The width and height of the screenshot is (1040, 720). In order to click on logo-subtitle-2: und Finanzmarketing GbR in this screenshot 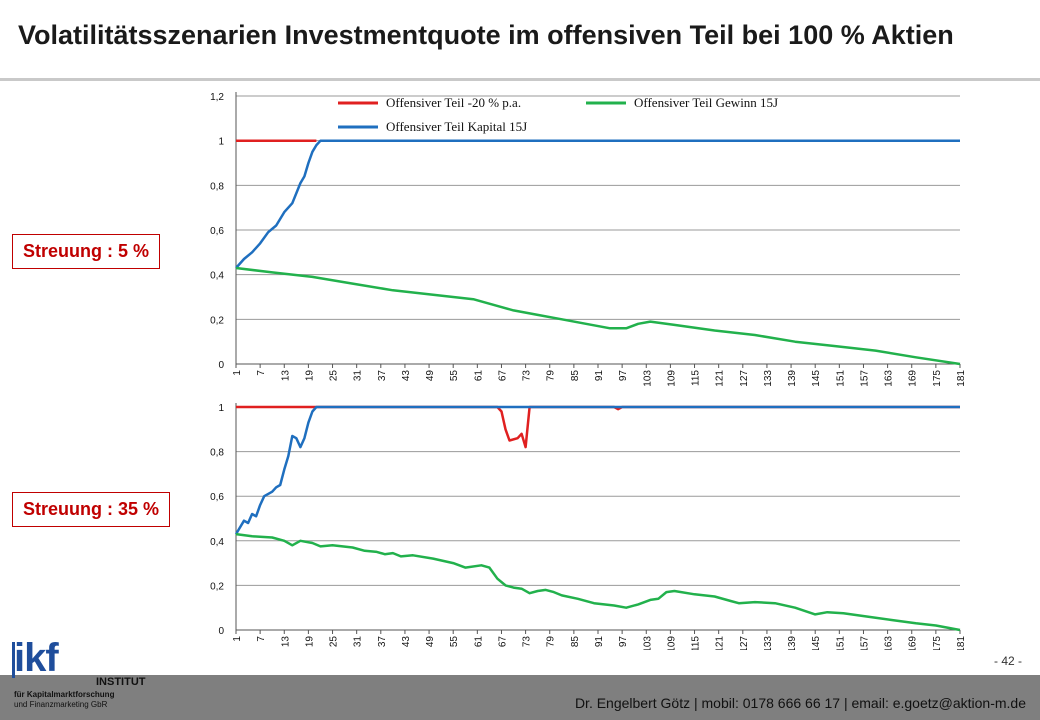, I will do `click(61, 704)`.